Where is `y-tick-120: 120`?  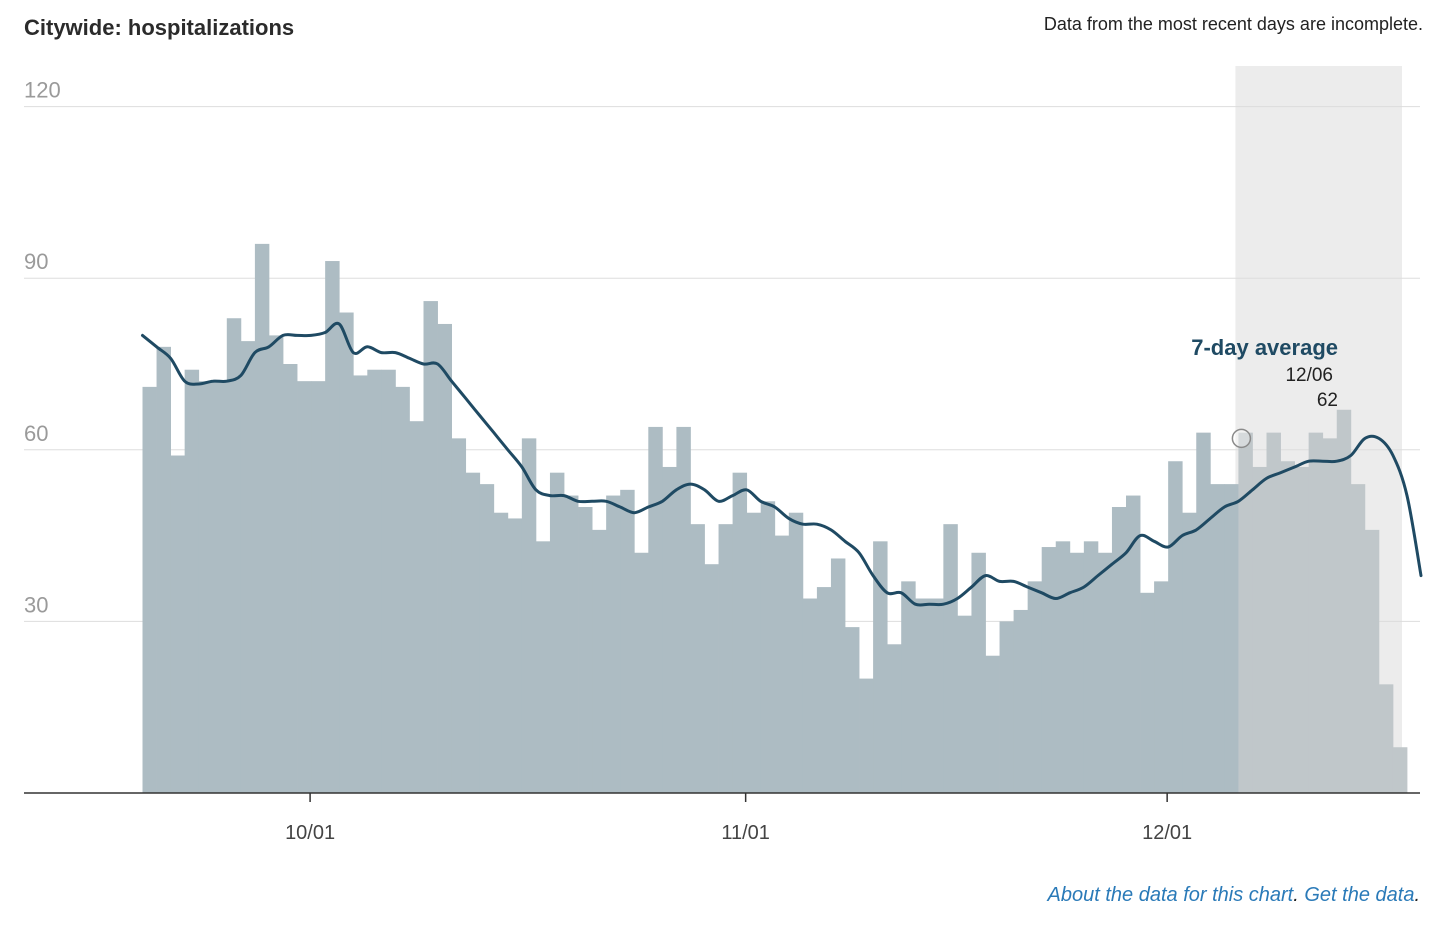 y-tick-120: 120 is located at coordinates (42, 90).